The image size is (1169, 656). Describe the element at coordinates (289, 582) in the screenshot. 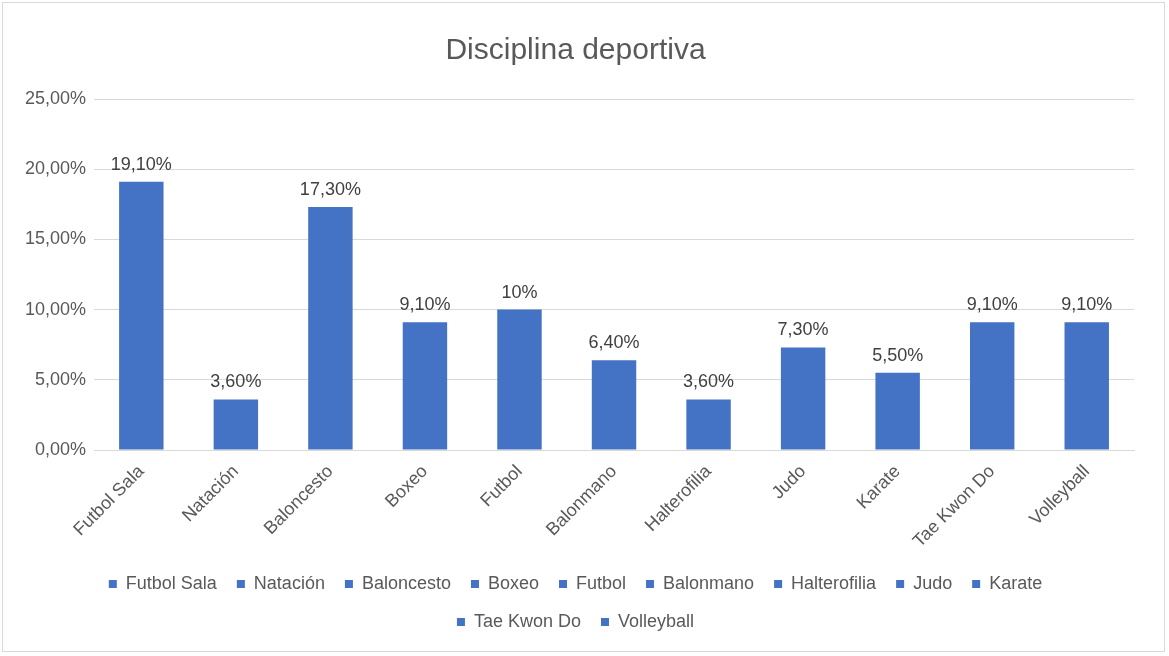

I see `legend-label: Natación` at that location.